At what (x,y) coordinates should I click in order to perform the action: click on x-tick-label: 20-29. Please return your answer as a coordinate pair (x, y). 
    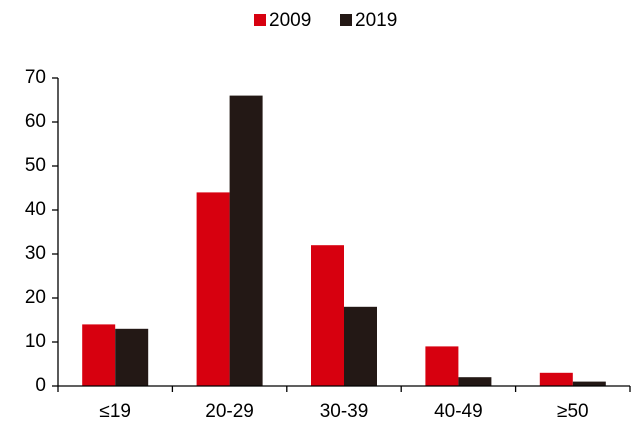
    Looking at the image, I should click on (229, 411).